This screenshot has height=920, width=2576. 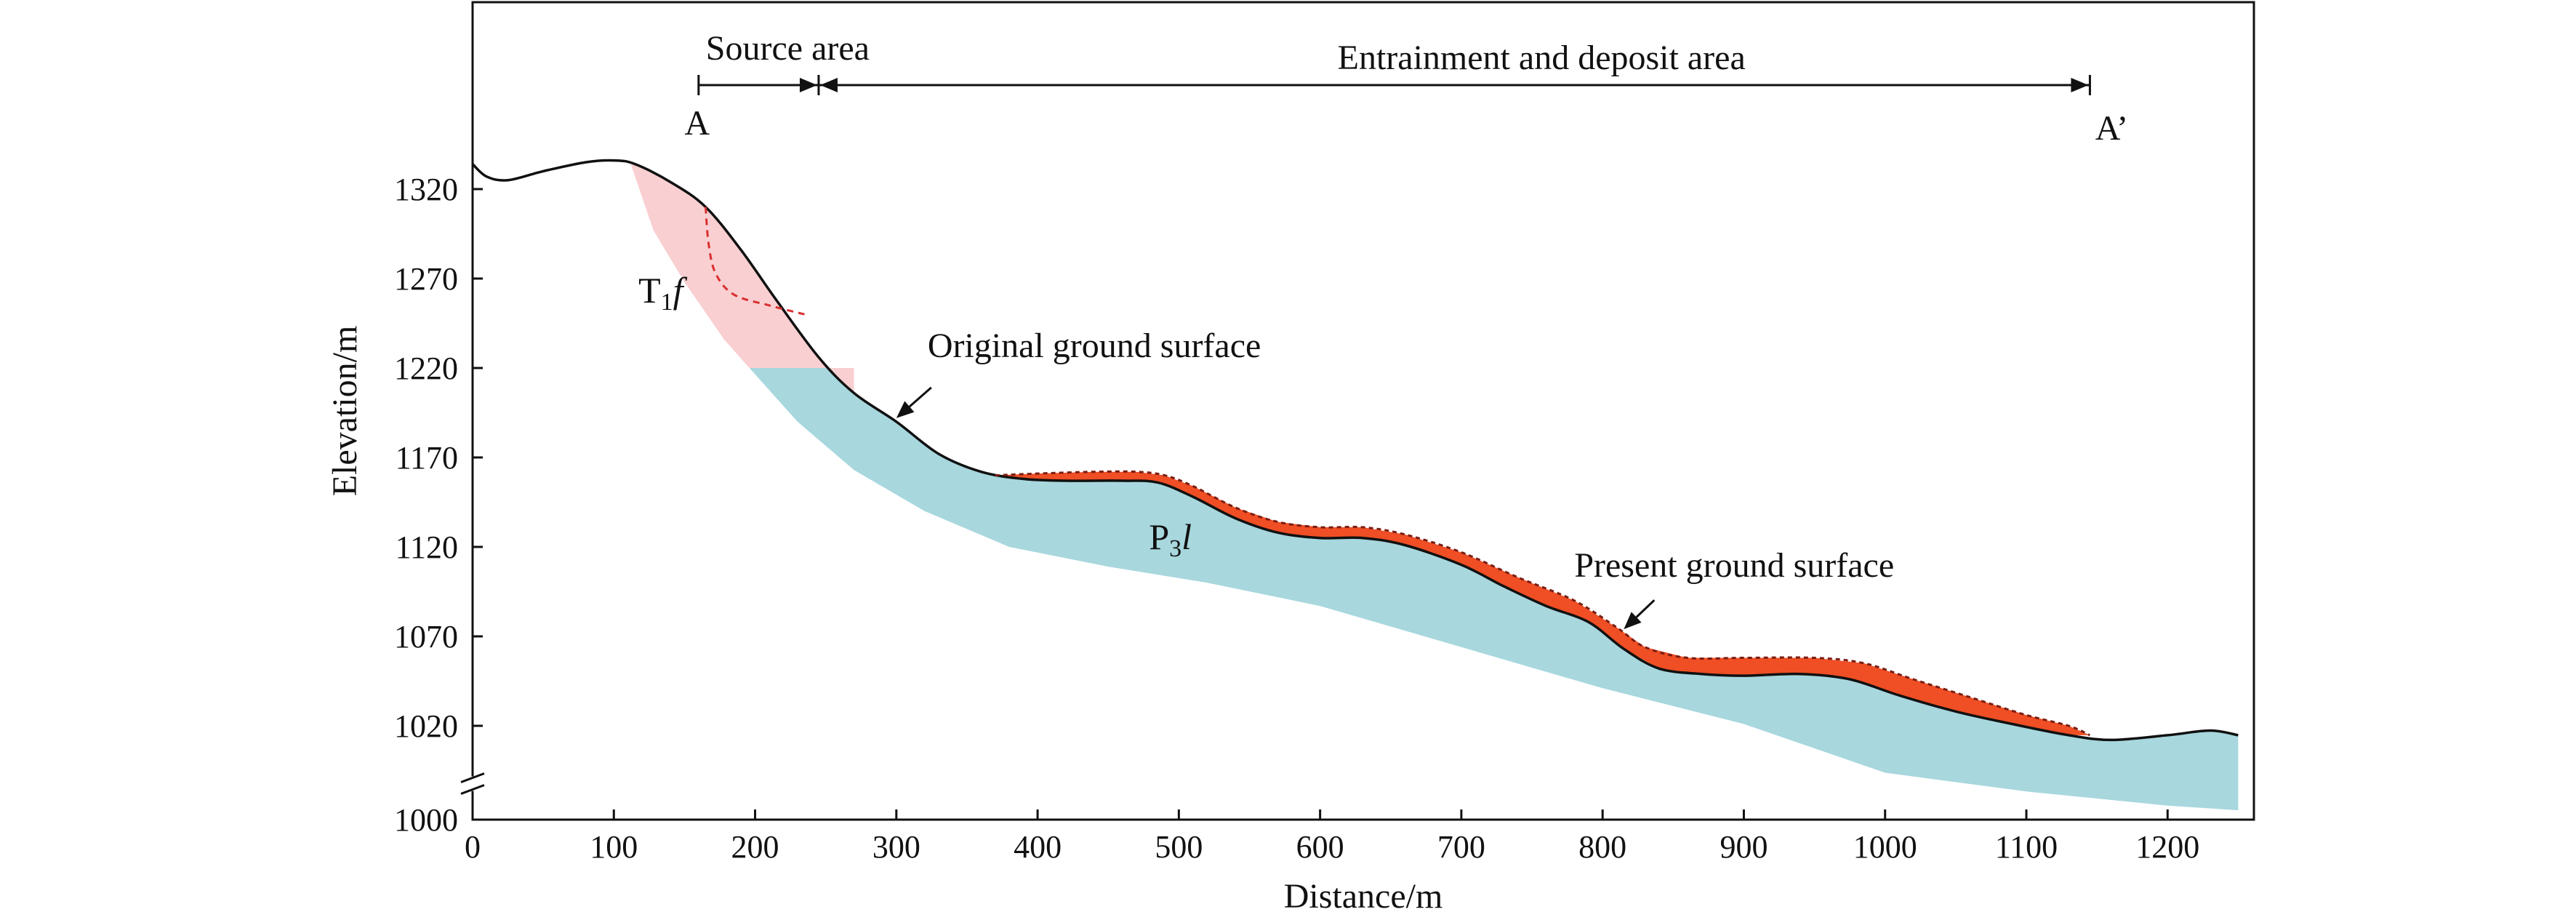 I want to click on x-axis-title: Distance/m, so click(x=1364, y=896).